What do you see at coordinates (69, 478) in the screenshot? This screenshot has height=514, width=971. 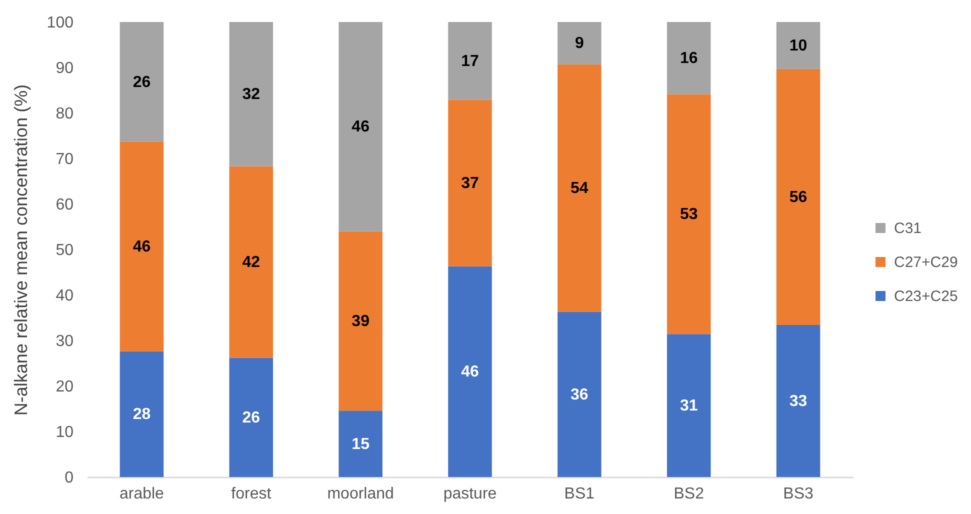 I see `y-tick-label: 0` at bounding box center [69, 478].